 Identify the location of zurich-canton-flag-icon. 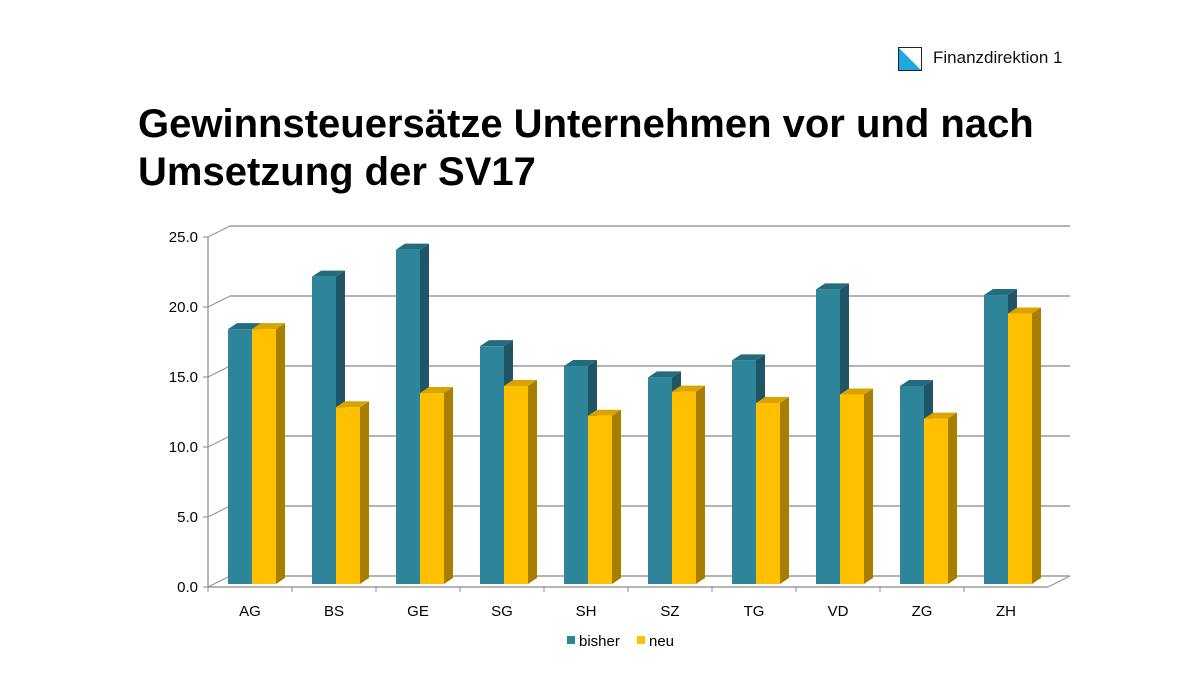
(910, 59).